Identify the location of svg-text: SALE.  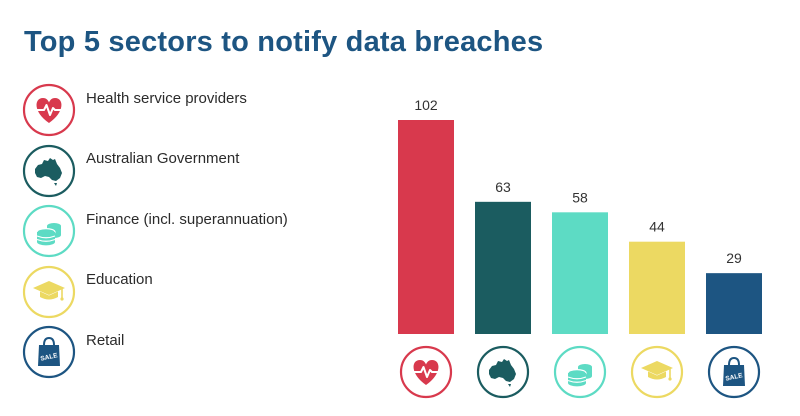
(734, 377).